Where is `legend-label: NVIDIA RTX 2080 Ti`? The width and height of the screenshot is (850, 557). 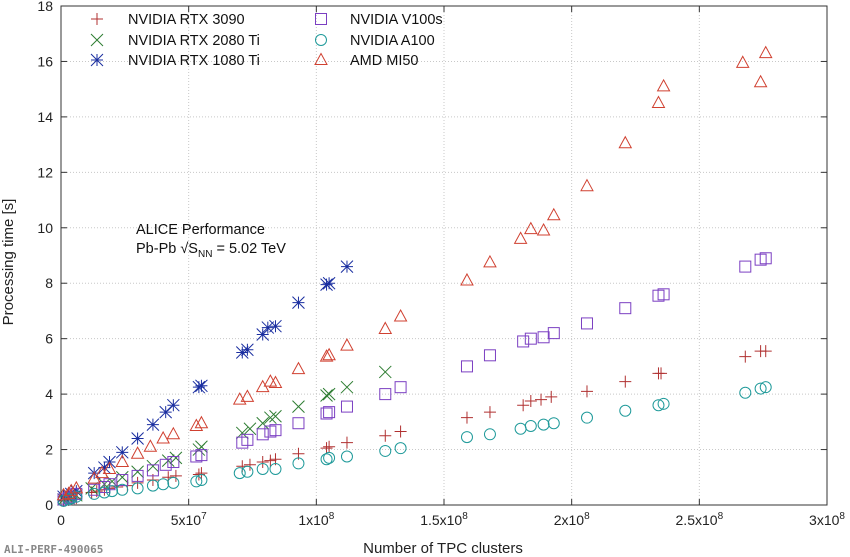 legend-label: NVIDIA RTX 2080 Ti is located at coordinates (194, 41).